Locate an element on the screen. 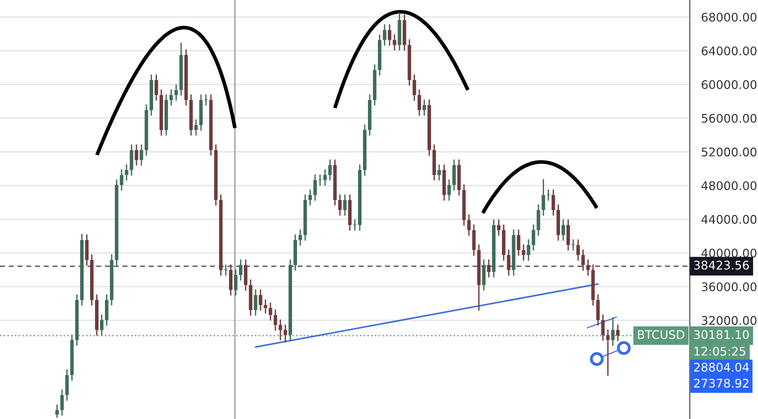  y-tick-label: 32000.00 is located at coordinates (729, 320).